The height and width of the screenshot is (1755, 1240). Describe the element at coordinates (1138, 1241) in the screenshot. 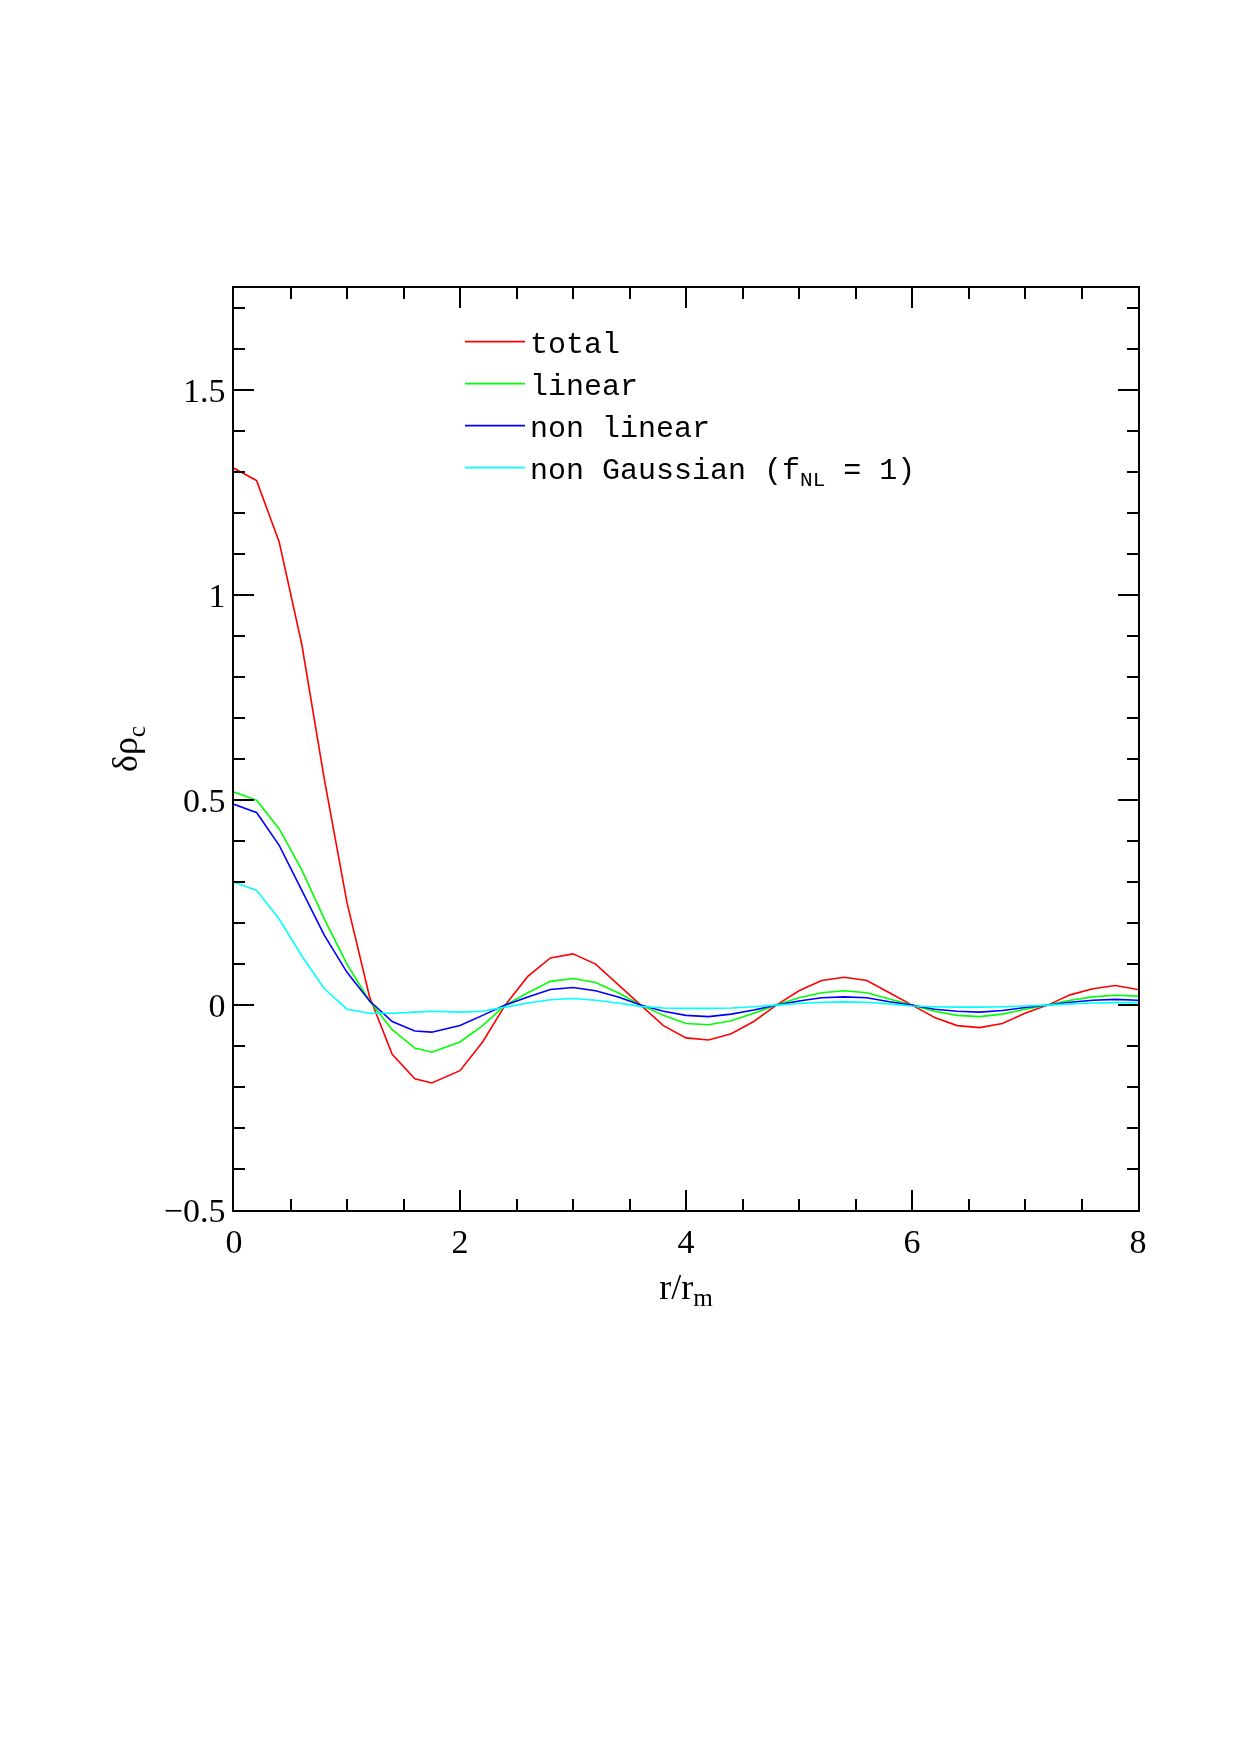

I see `x-tick-label: 8` at that location.